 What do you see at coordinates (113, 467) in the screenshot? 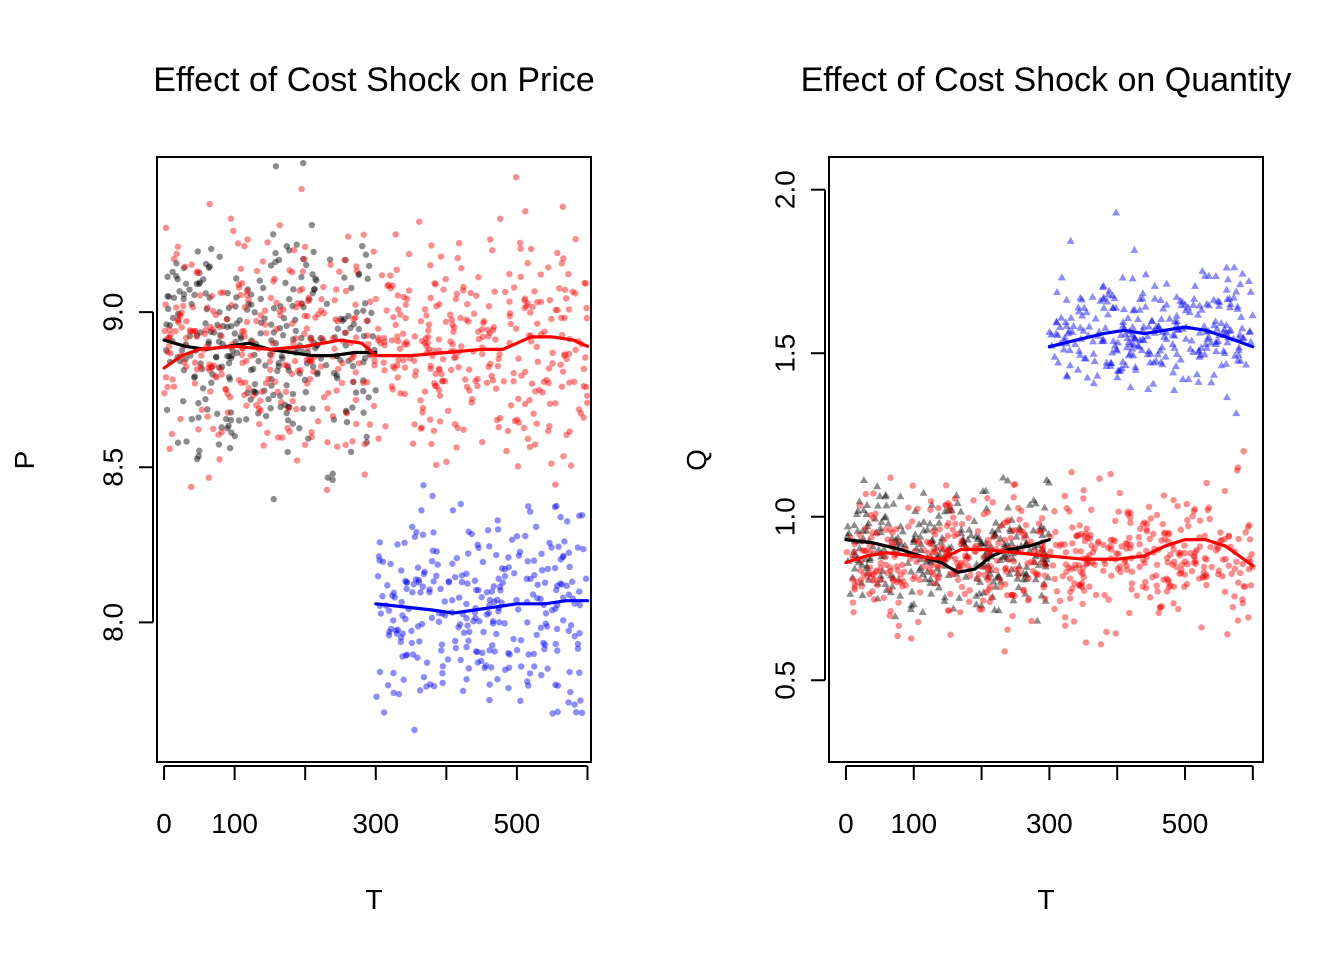
I see `price-y-tick-label: 8.5` at bounding box center [113, 467].